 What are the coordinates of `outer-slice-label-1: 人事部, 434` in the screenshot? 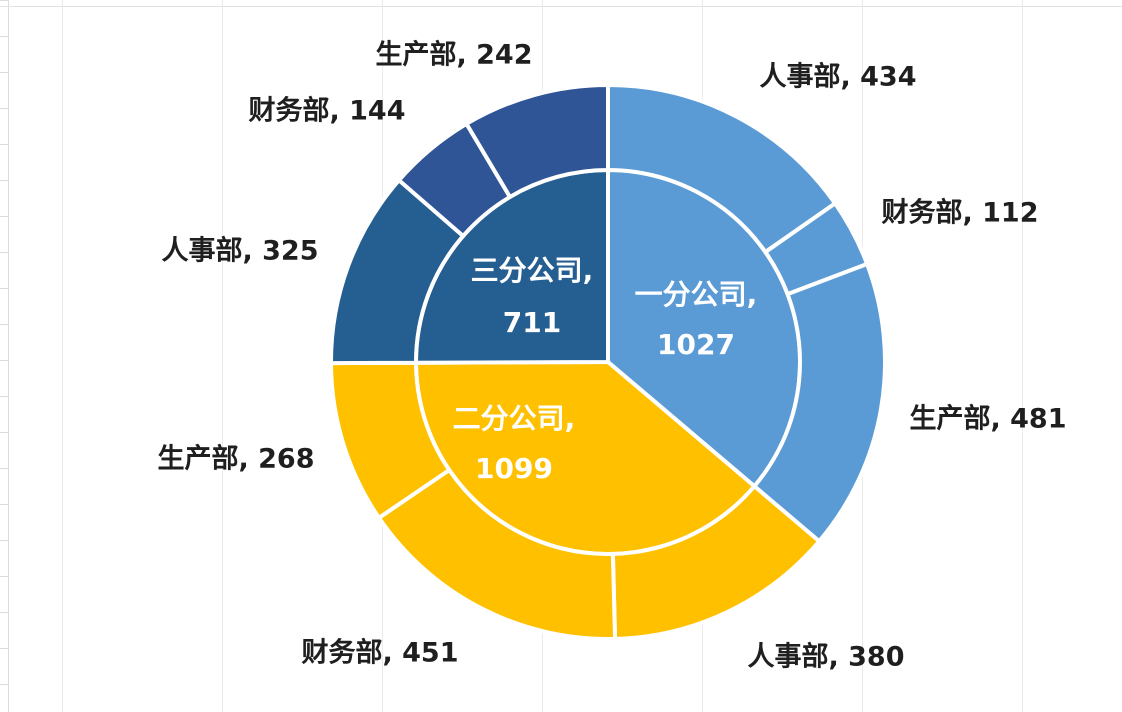 It's located at (837, 77).